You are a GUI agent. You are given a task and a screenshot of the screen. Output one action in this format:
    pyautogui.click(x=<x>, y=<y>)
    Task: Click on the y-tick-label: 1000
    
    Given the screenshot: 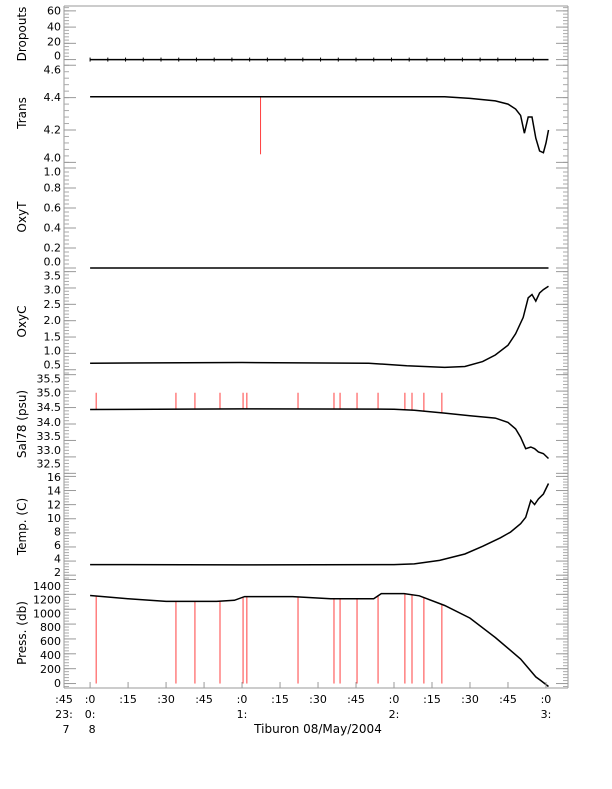 What is the action you would take?
    pyautogui.click(x=47, y=613)
    